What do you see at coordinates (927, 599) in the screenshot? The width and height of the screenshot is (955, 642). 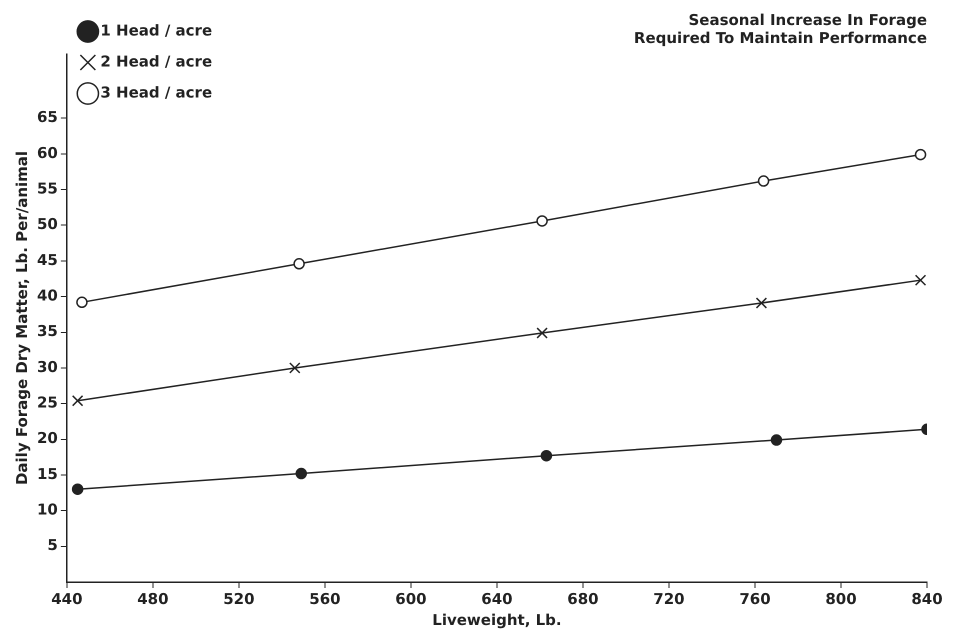 I see `x-tick-label: 840` at bounding box center [927, 599].